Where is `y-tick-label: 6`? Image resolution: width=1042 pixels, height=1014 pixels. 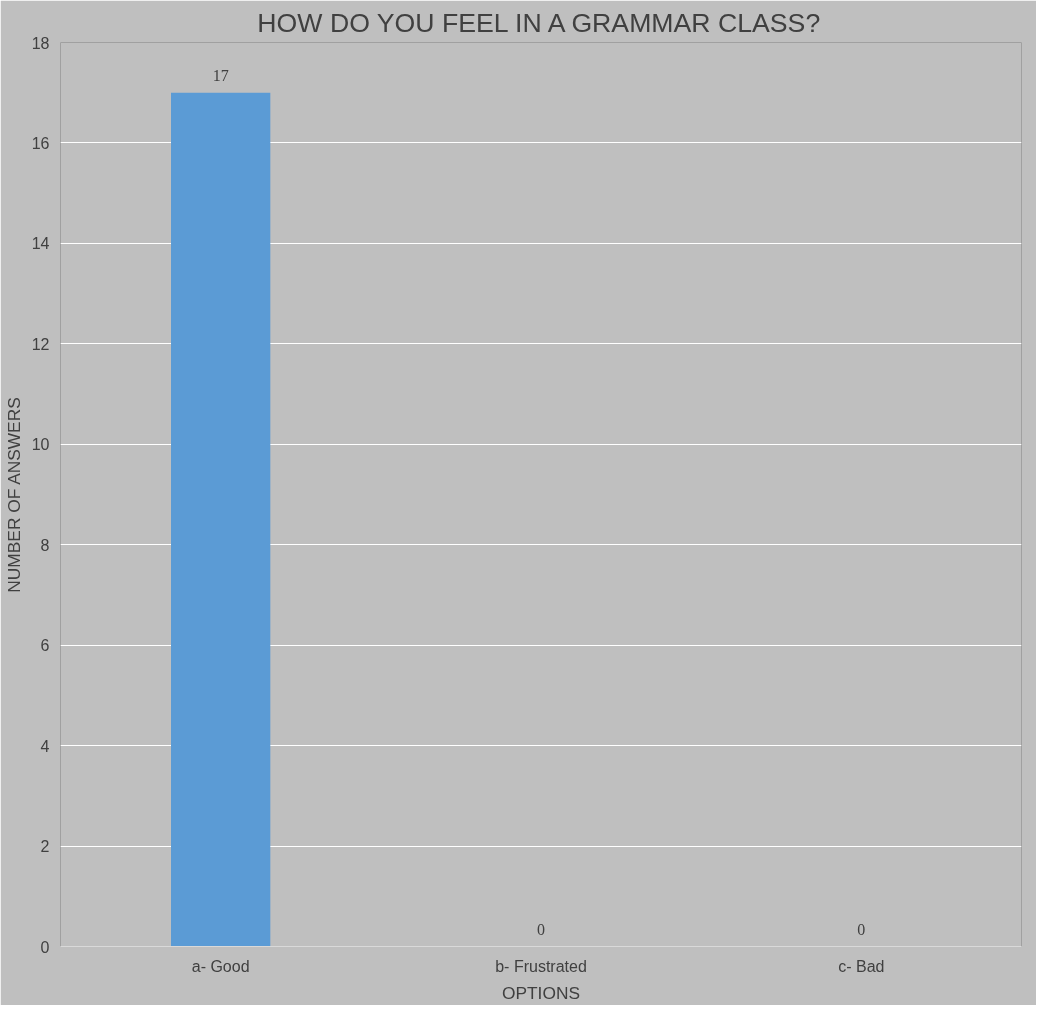
y-tick-label: 6 is located at coordinates (45, 646).